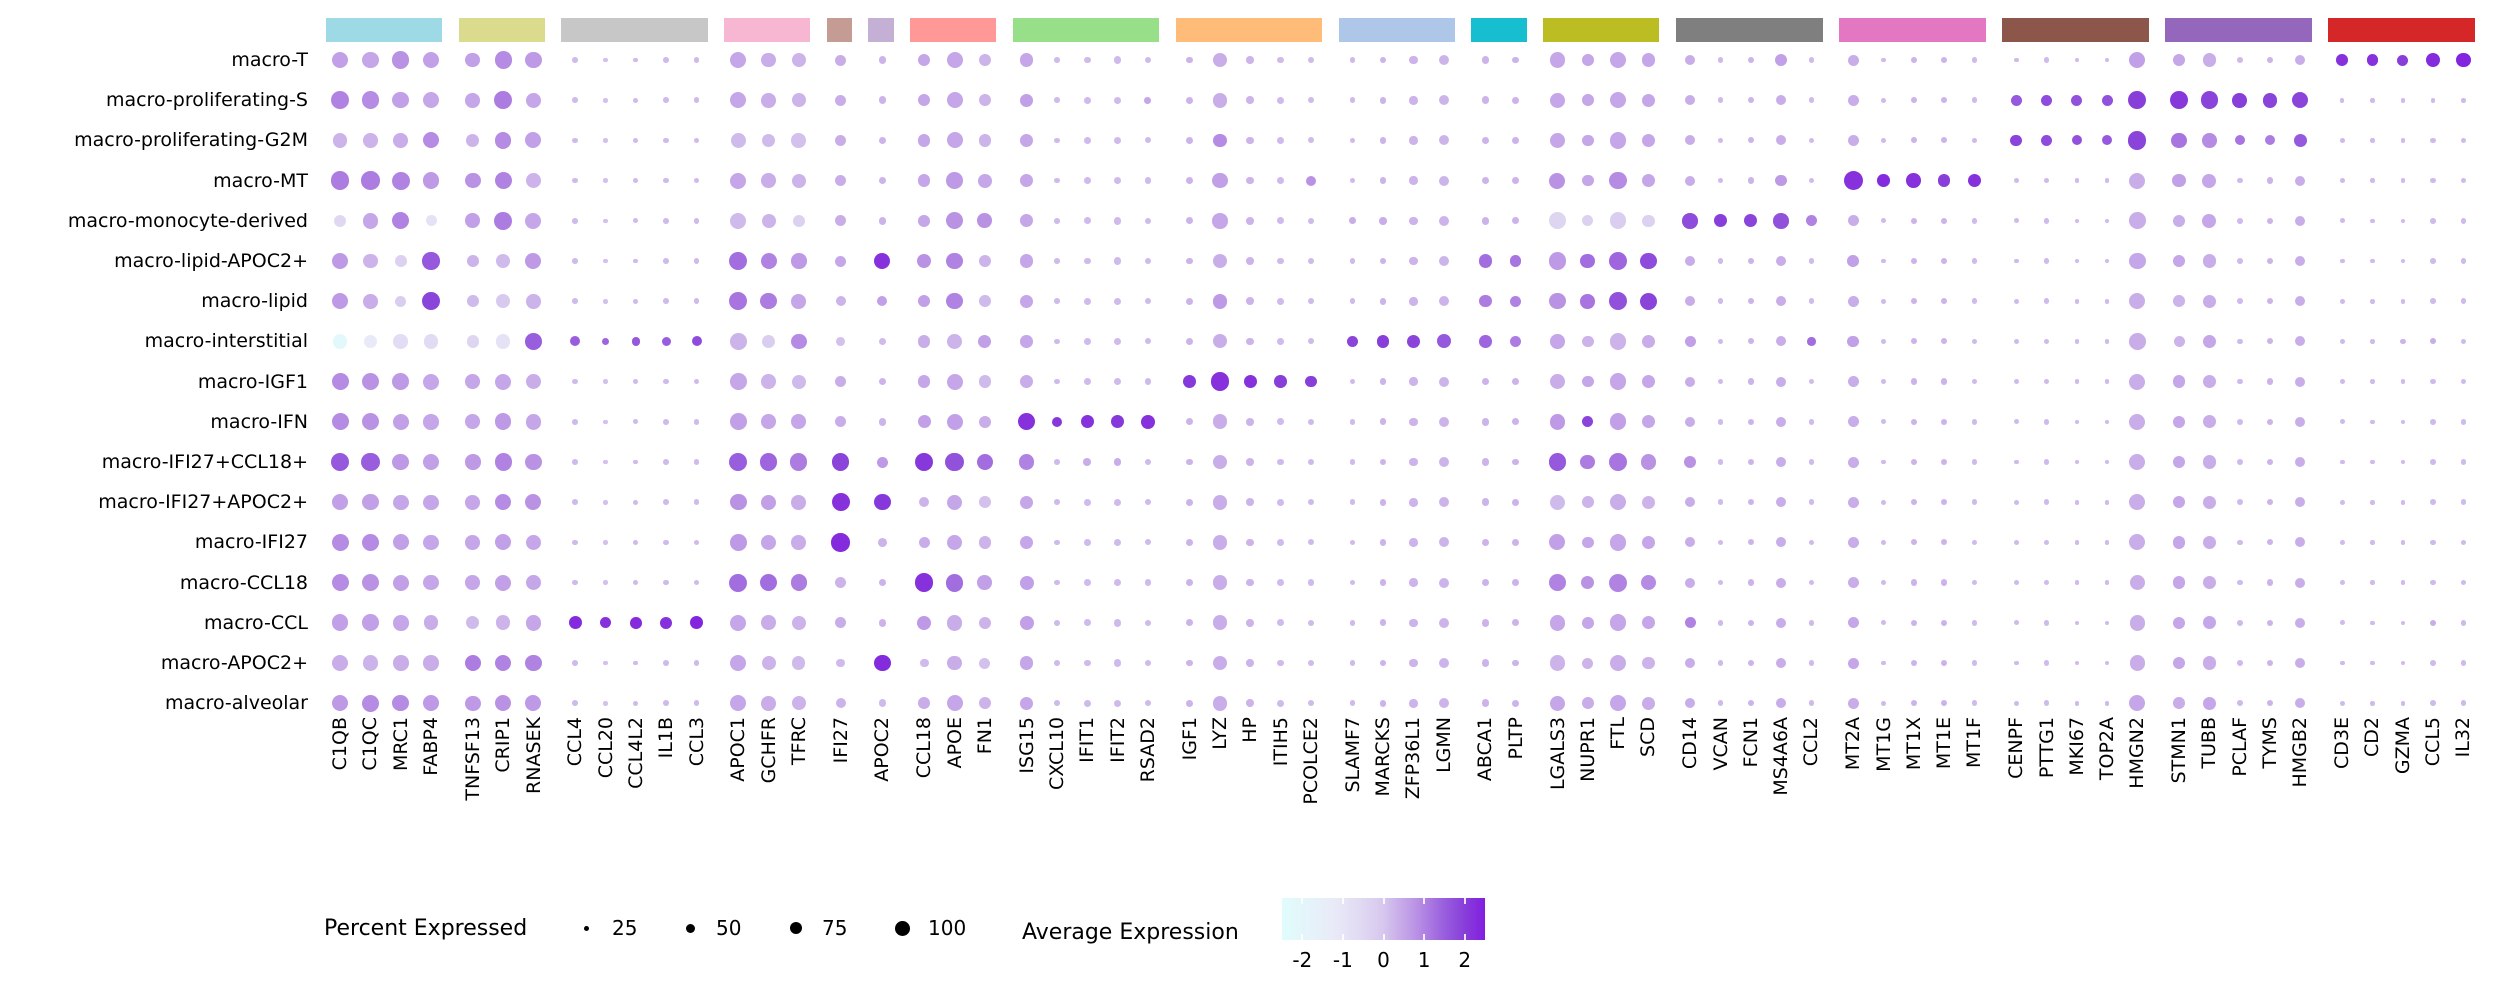  What do you see at coordinates (1557, 754) in the screenshot?
I see `gene-label: LGALS3` at bounding box center [1557, 754].